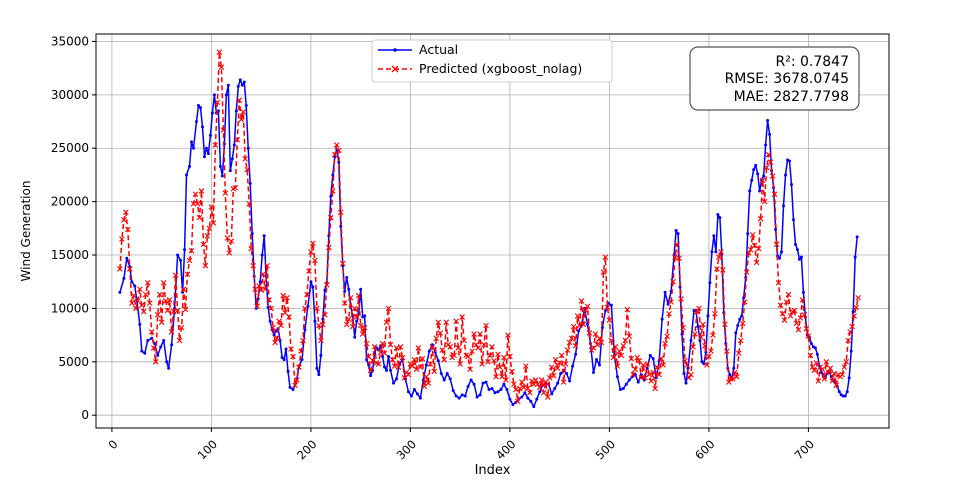 The image size is (964, 491). Describe the element at coordinates (73, 362) in the screenshot. I see `y-tick-label: 5000` at that location.